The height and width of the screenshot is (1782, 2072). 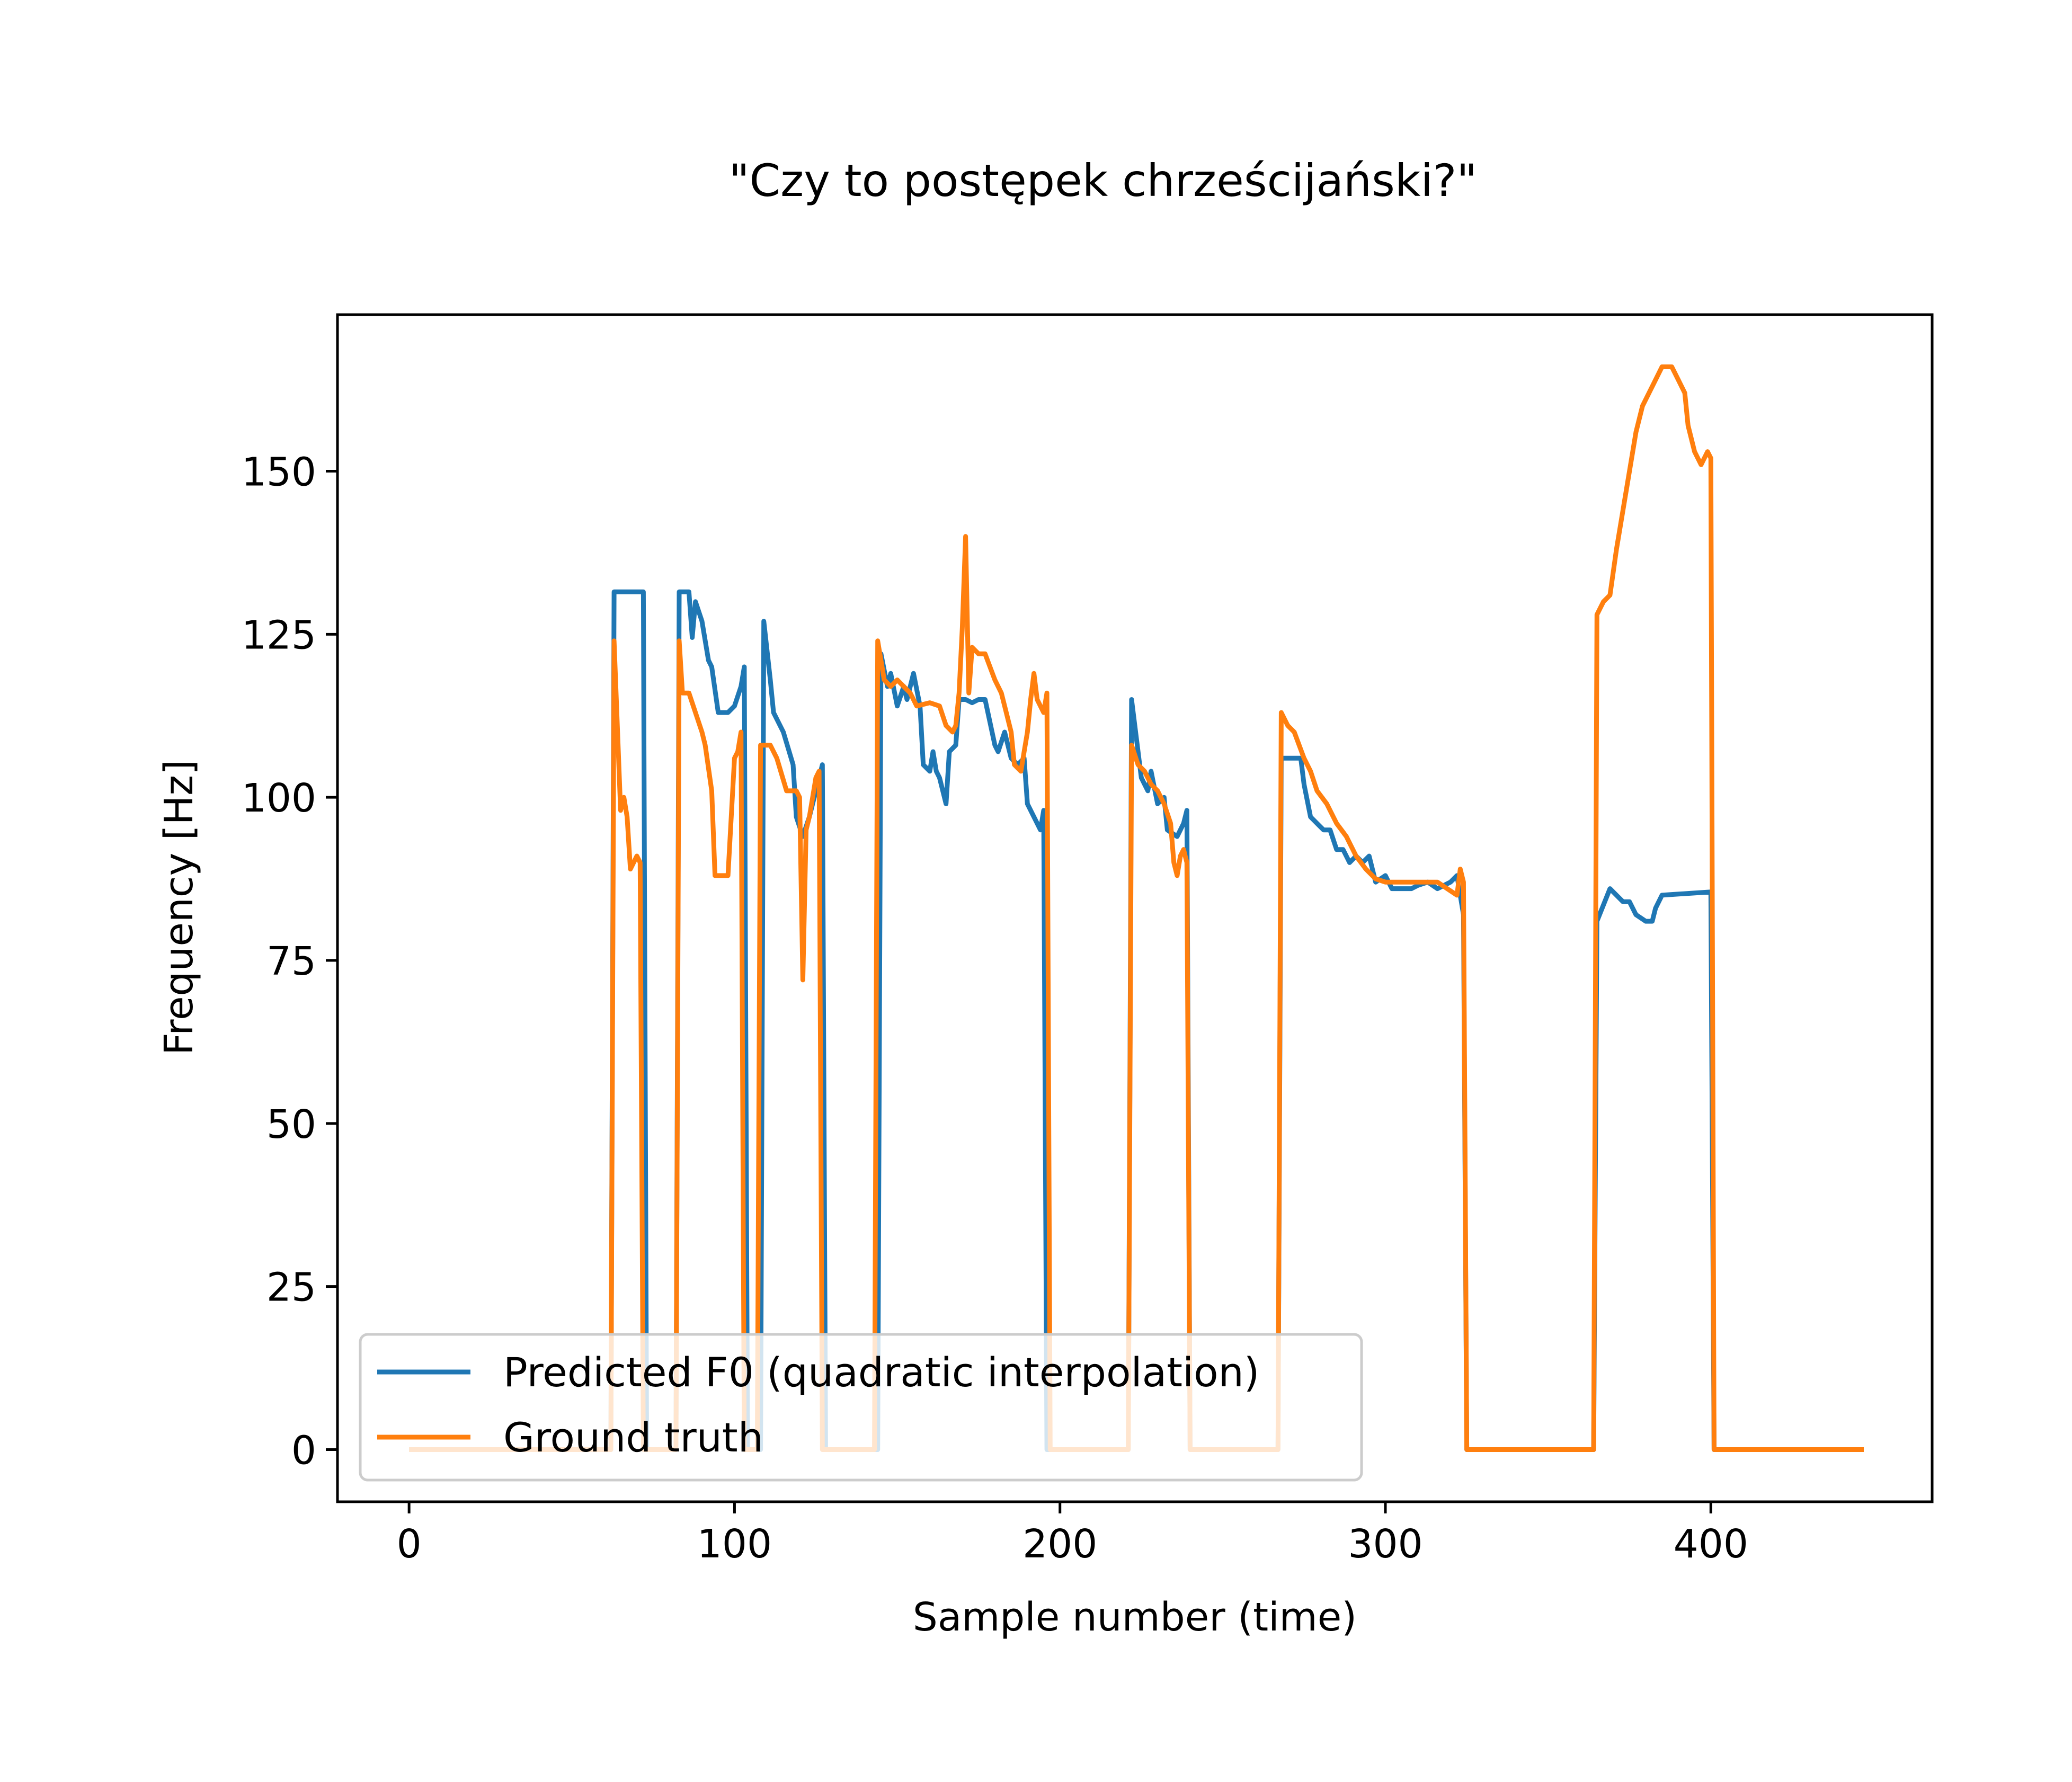 What do you see at coordinates (303, 1451) in the screenshot?
I see `y-tick-label: 0` at bounding box center [303, 1451].